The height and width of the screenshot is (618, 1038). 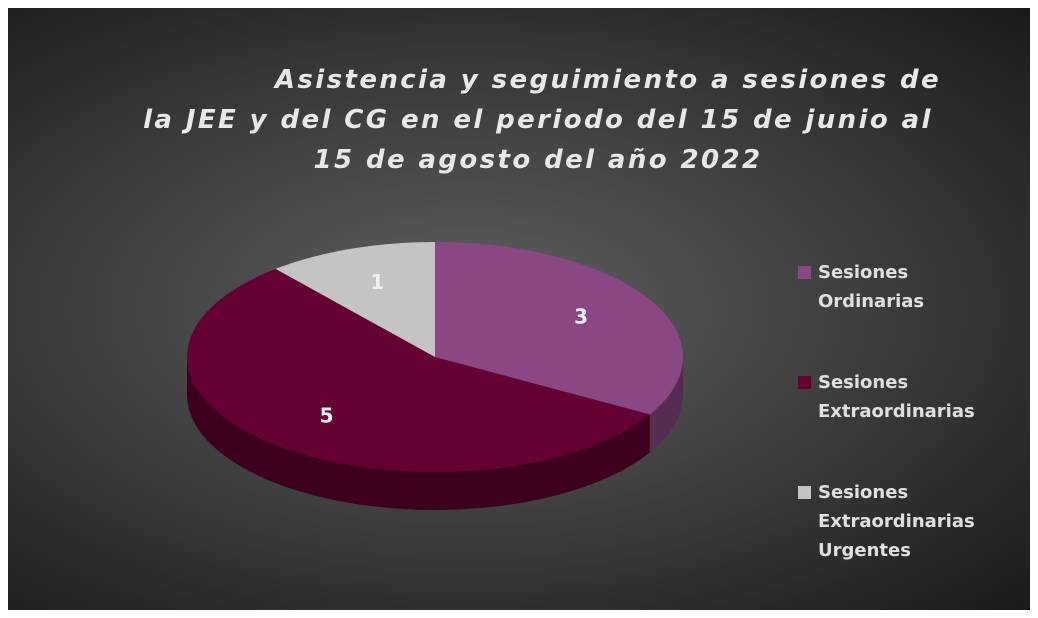 I want to click on legend-entry: Sesiones Extraordinarias, so click(x=898, y=397).